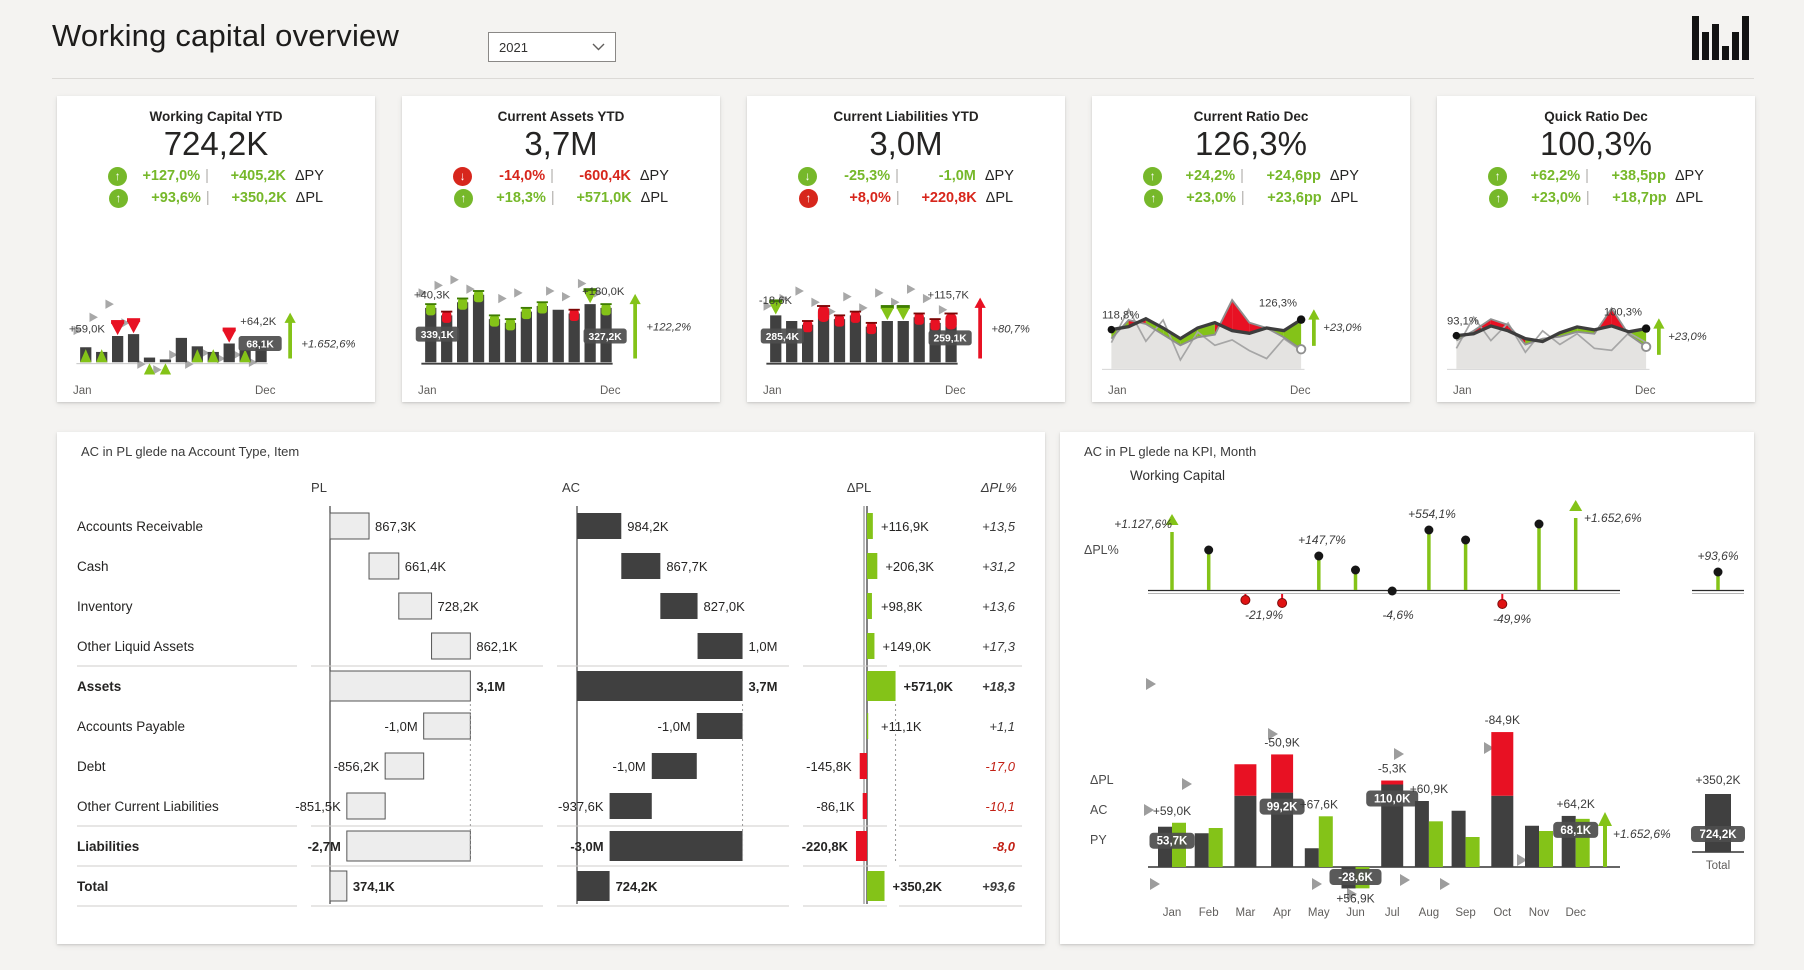 The image size is (1804, 970). I want to click on card-kpi-rows: ↓ -25,3% | -1,0M ΔPY ↑ +8,0% | +220,8K ΔPL, so click(906, 187).